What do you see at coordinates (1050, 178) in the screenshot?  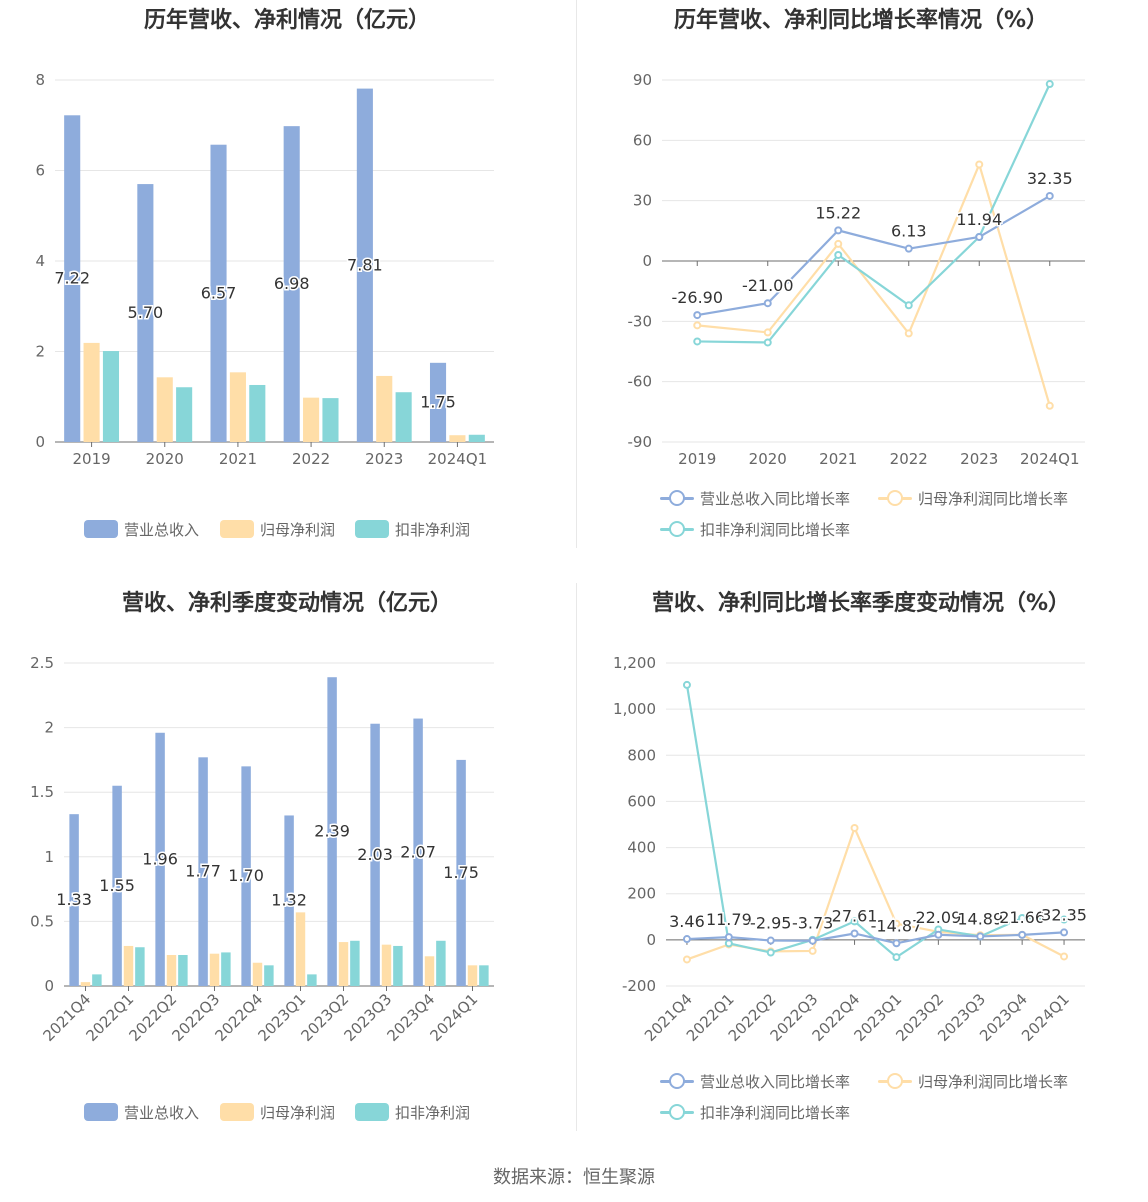 I see `data-label: 32.35` at bounding box center [1050, 178].